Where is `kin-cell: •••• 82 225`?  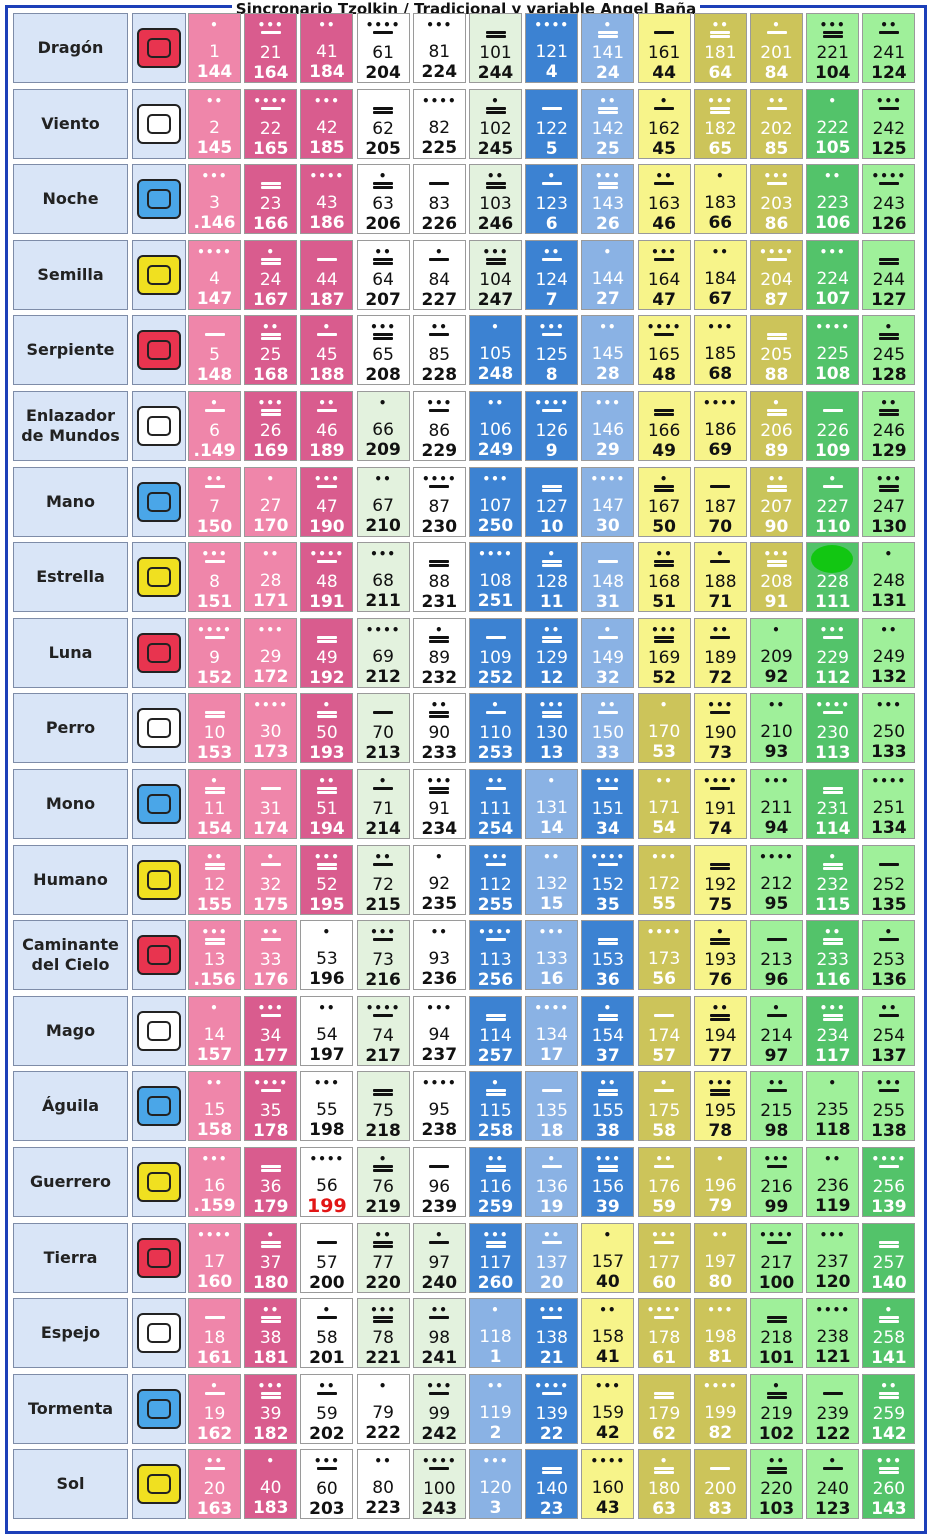 kin-cell: •••• 82 225 is located at coordinates (439, 123).